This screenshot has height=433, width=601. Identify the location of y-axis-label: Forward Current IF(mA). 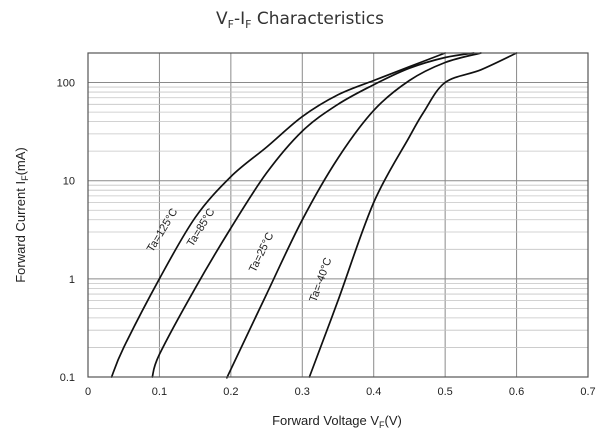
(21, 215).